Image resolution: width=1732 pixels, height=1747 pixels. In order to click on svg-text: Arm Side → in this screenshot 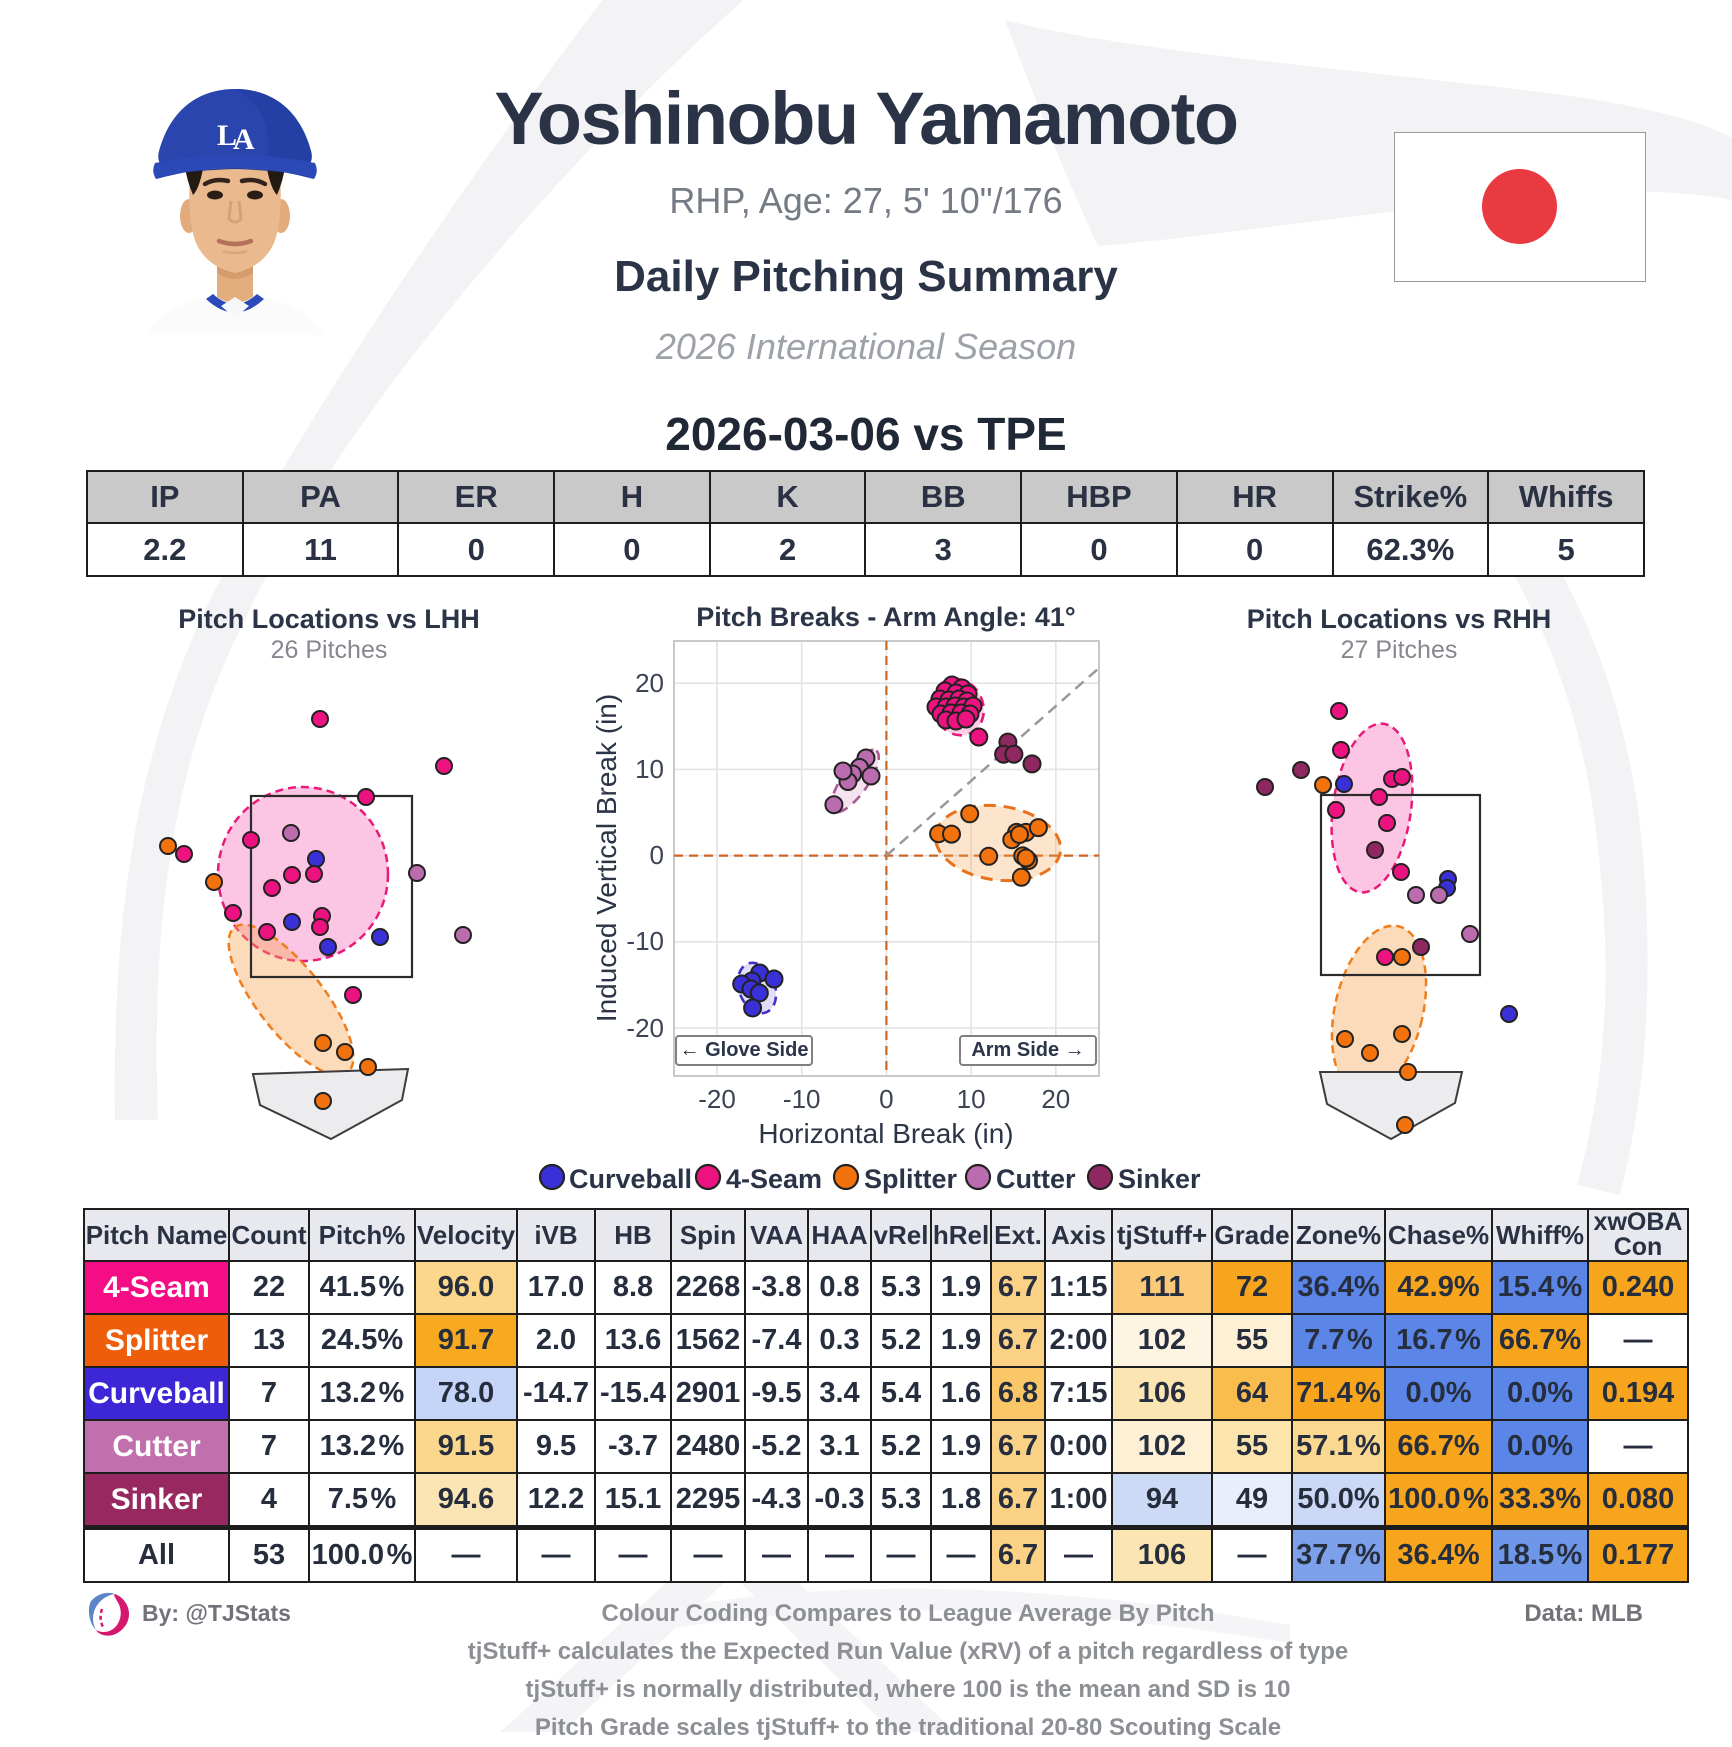, I will do `click(1027, 1050)`.